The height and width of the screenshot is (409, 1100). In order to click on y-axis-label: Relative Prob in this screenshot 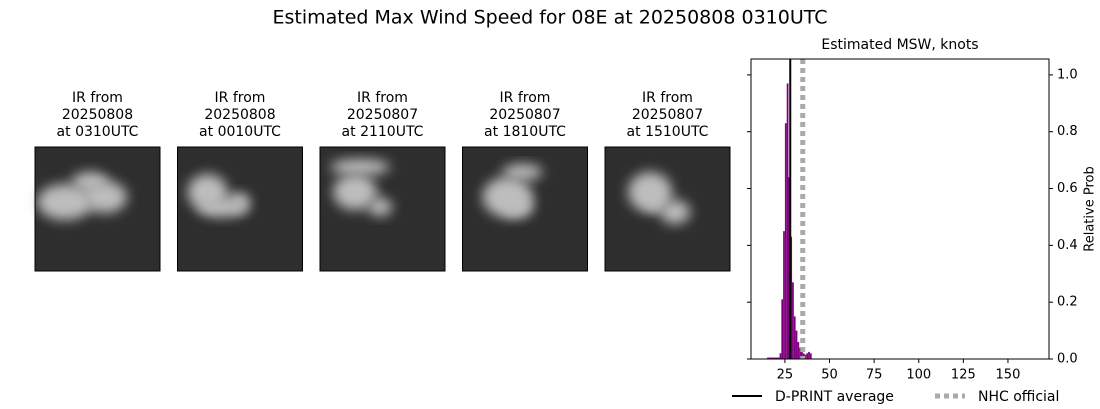, I will do `click(1090, 208)`.